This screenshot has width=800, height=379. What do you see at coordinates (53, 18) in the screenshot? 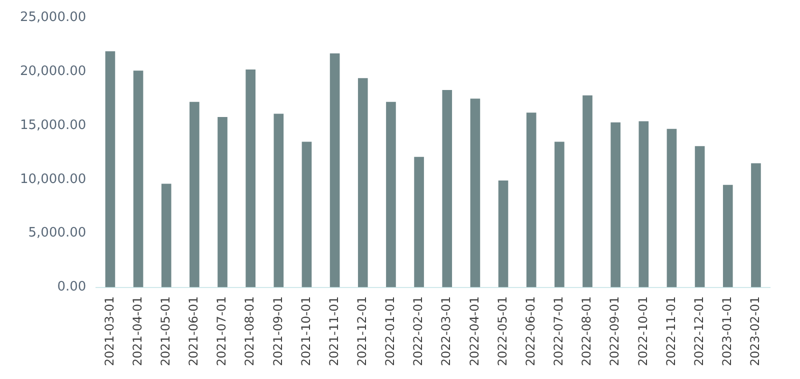
I see `y-tick-label: 25,000.00` at bounding box center [53, 18].